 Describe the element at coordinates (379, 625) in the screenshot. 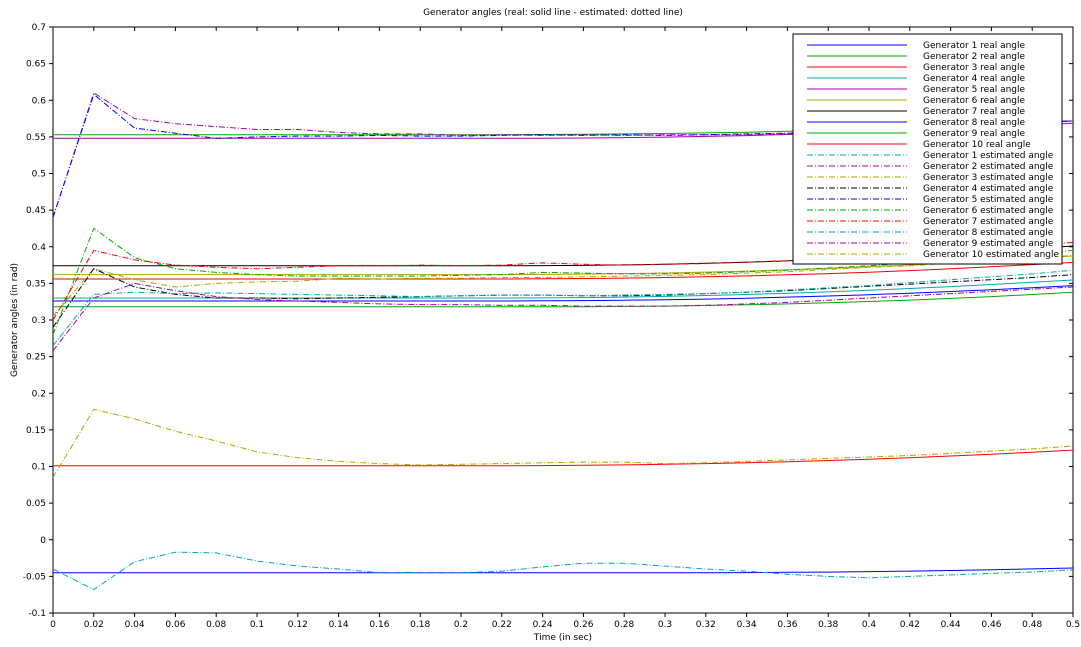

I see `x-tick-label: 0.16` at that location.